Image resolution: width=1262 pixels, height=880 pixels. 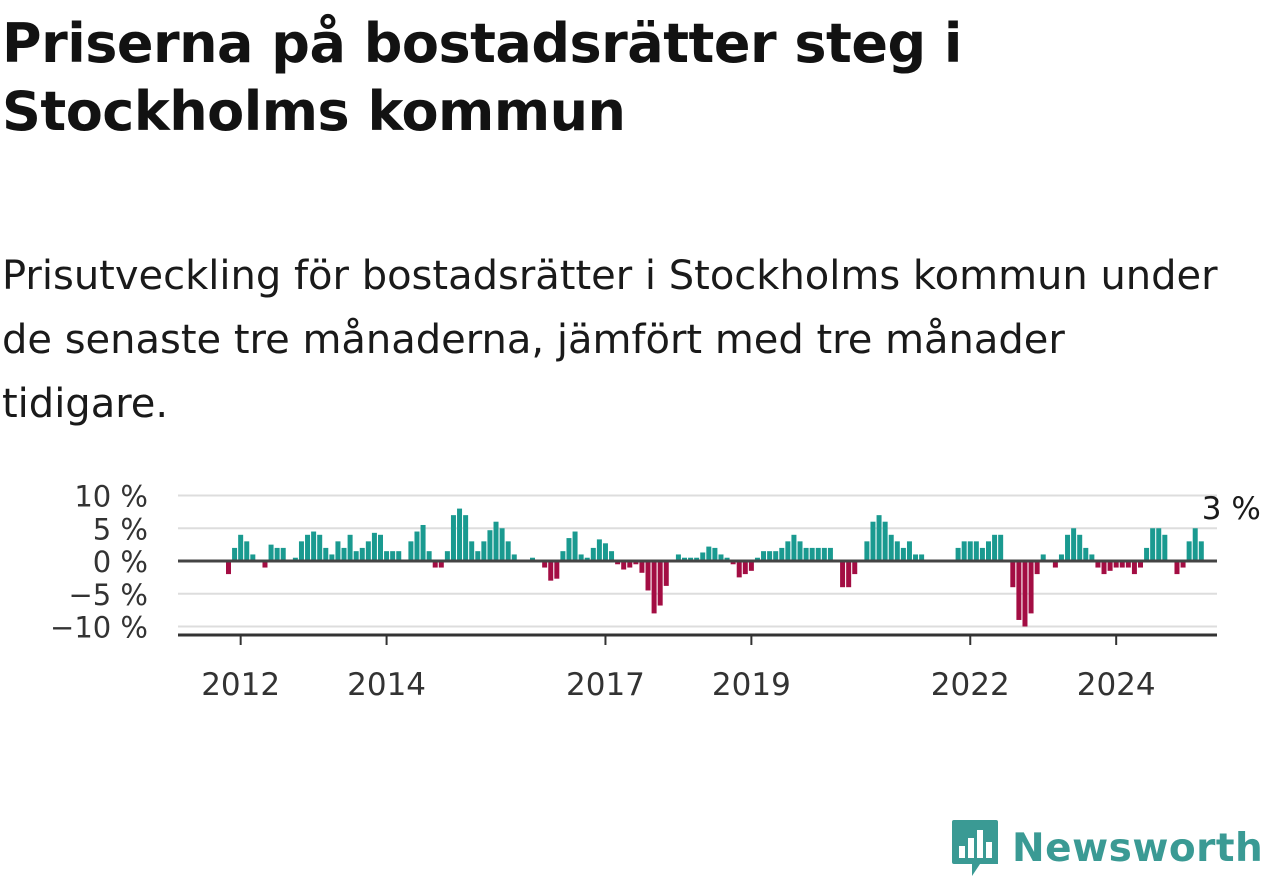 I want to click on bar-series, so click(x=715, y=567).